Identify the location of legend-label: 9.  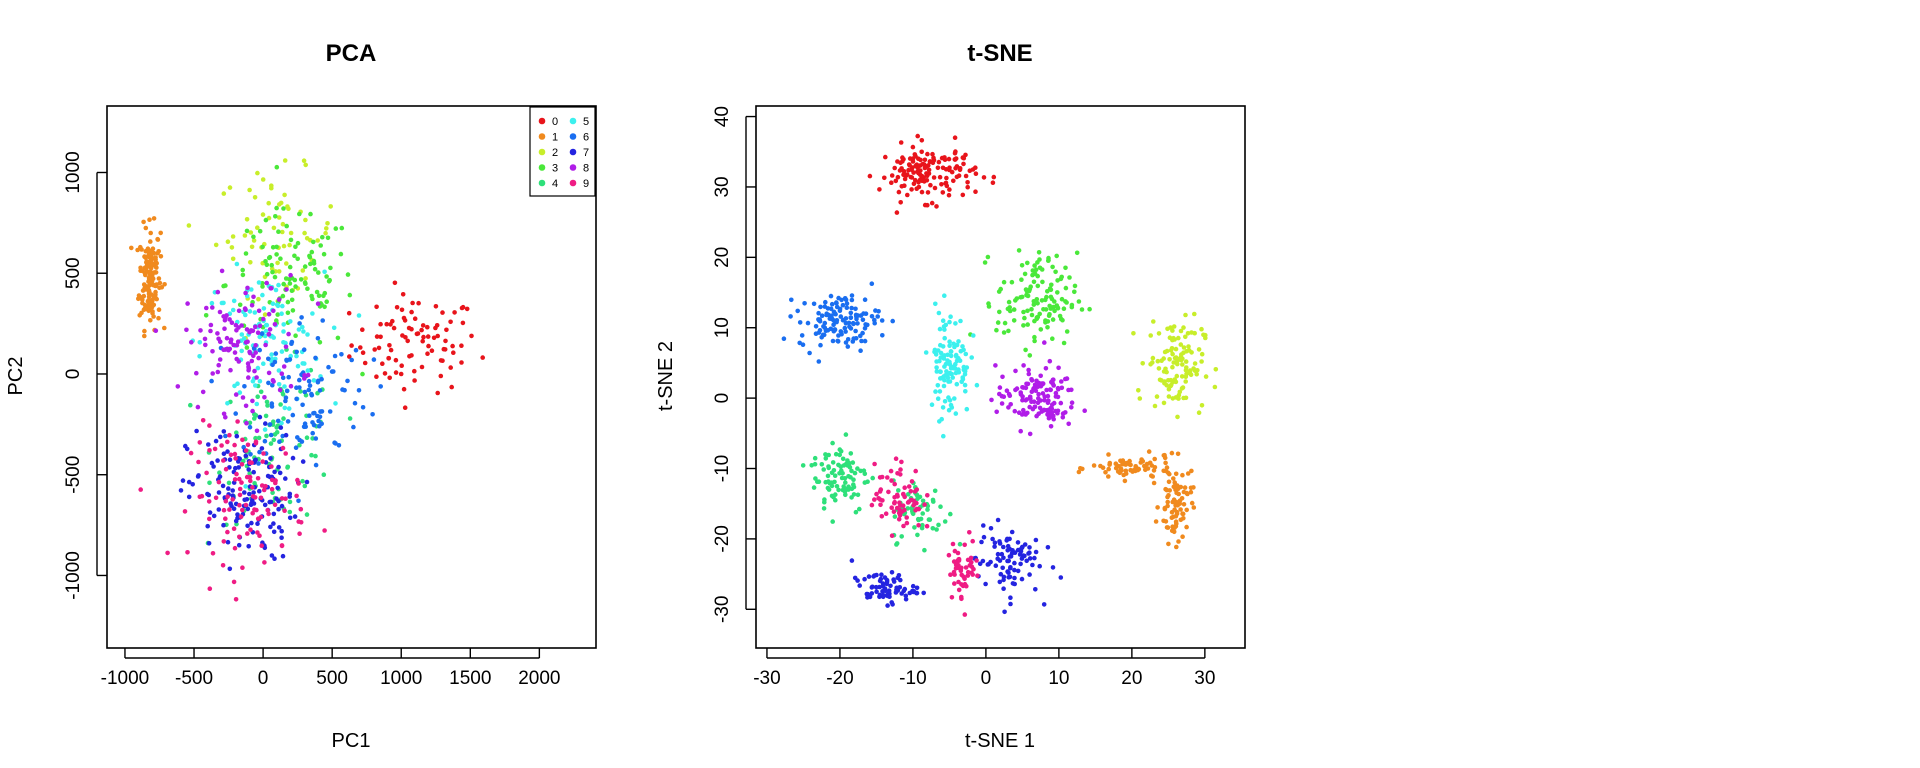
(586, 184).